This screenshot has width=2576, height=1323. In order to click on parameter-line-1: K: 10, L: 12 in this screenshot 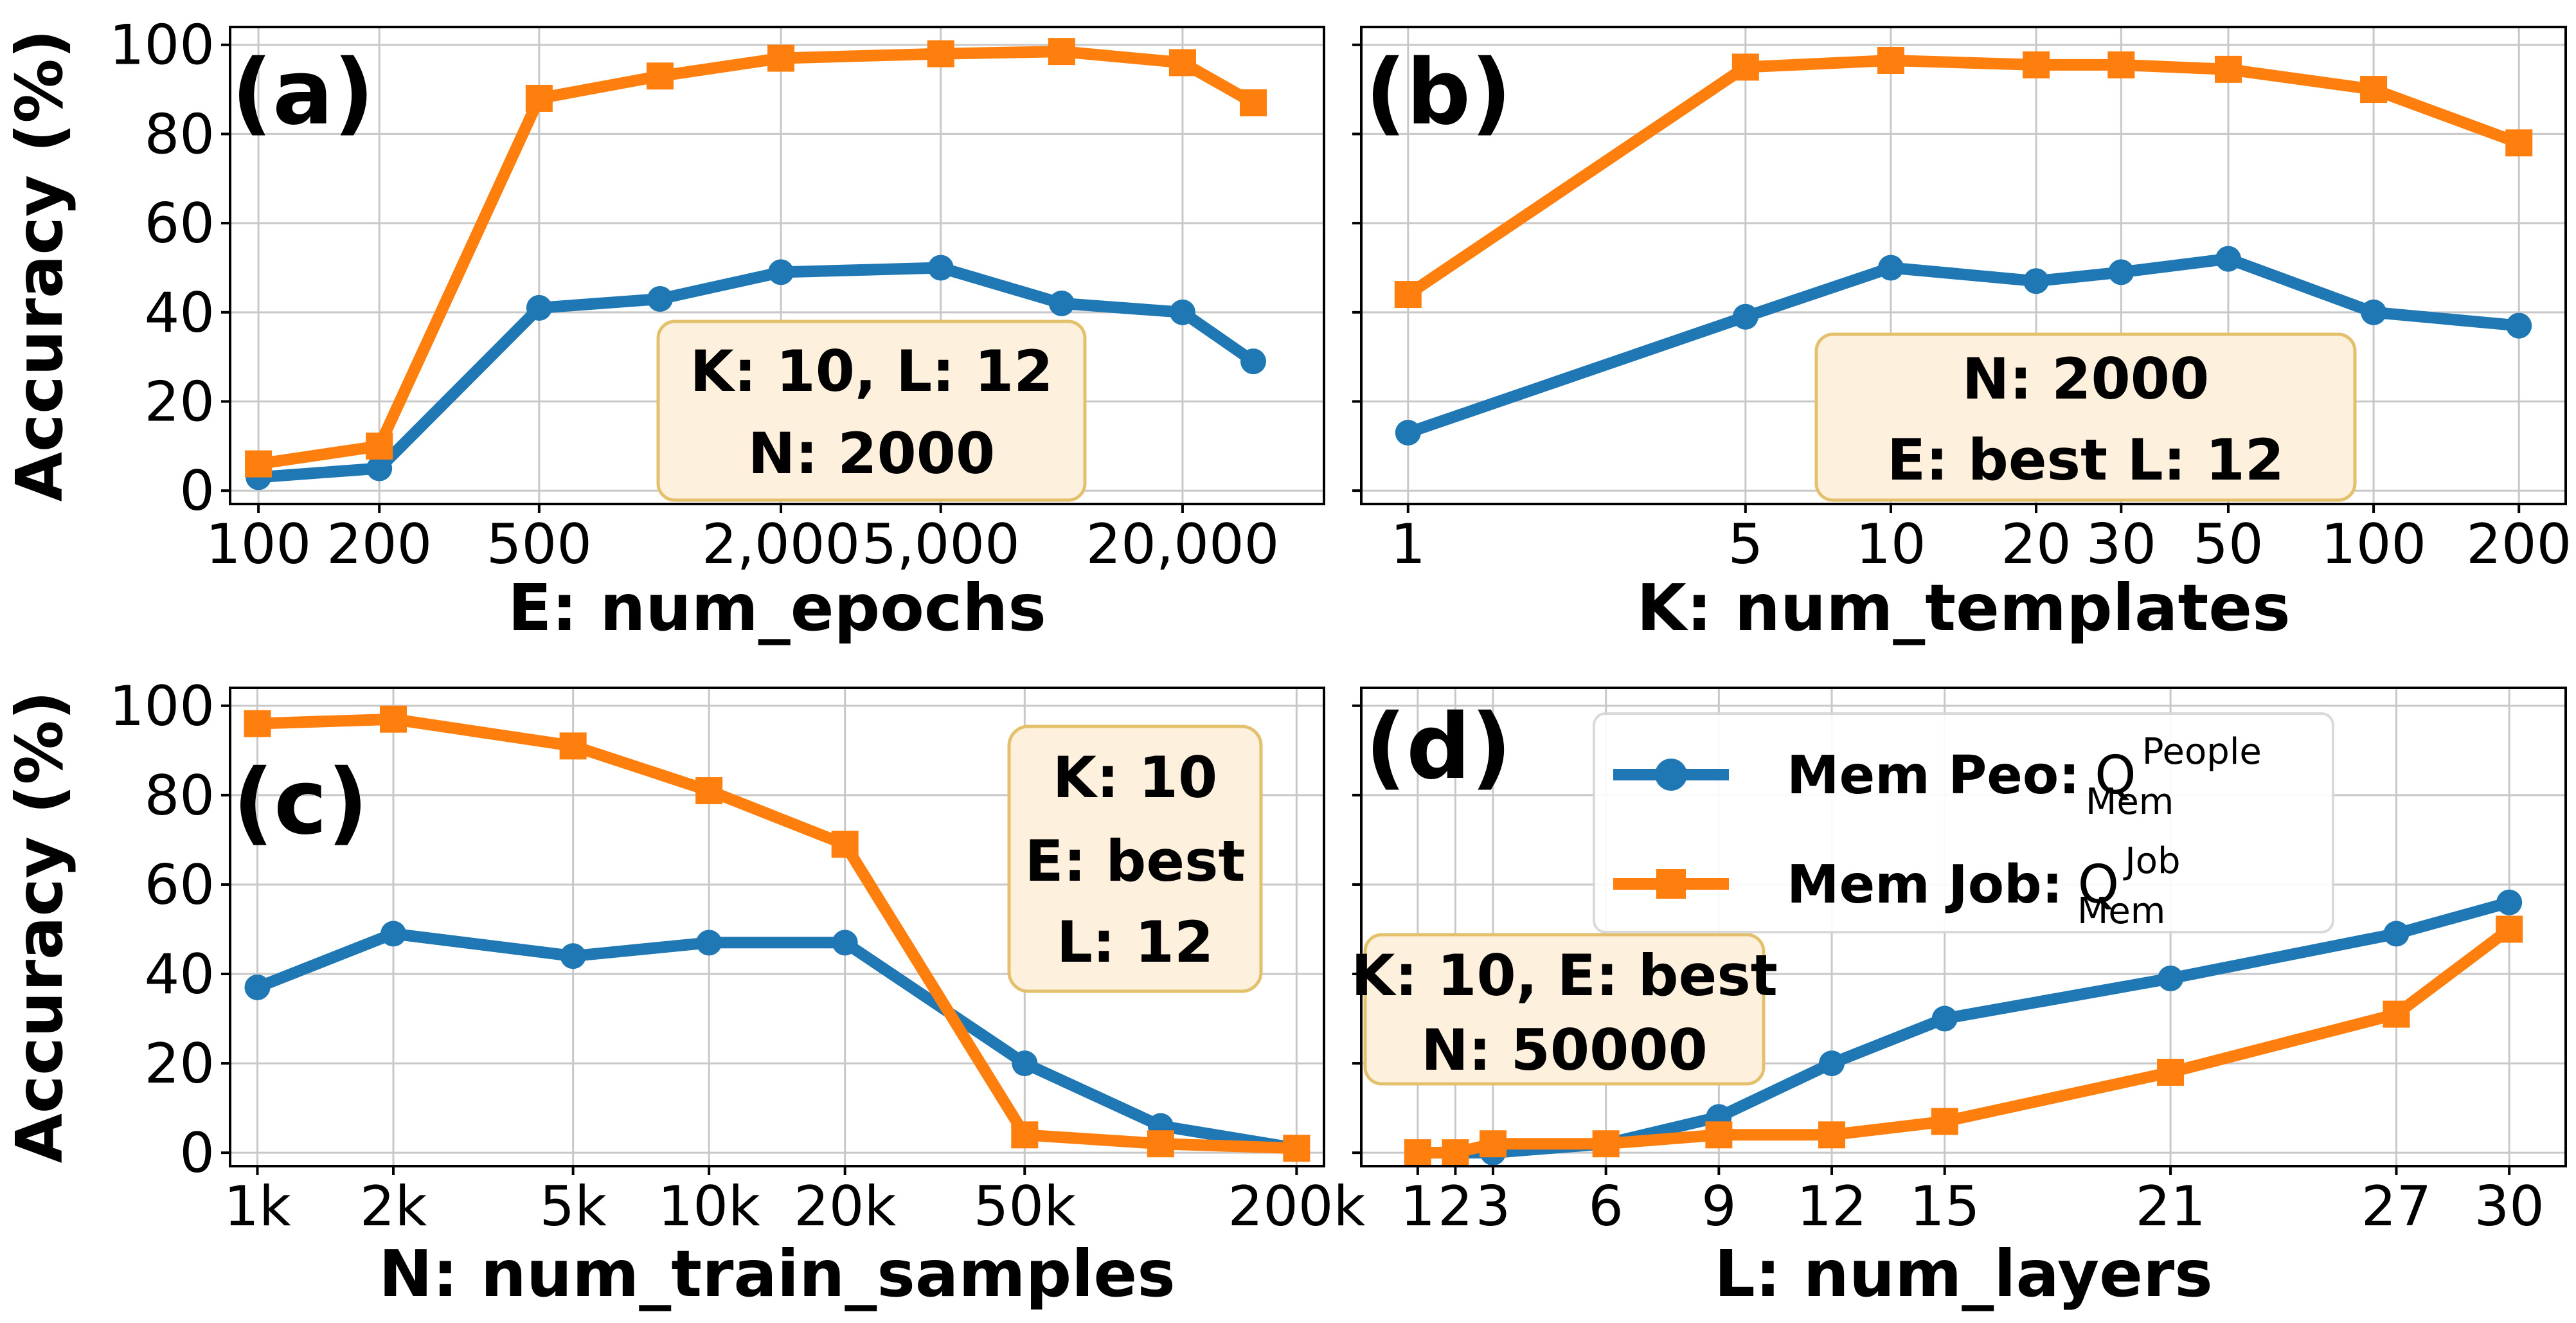, I will do `click(871, 371)`.